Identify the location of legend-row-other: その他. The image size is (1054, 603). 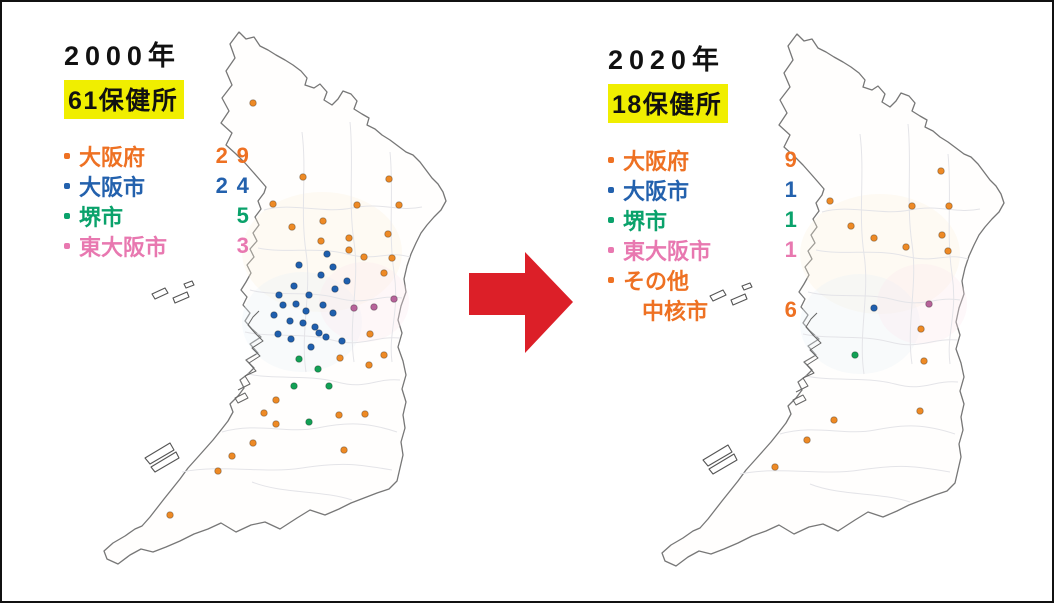
(703, 280).